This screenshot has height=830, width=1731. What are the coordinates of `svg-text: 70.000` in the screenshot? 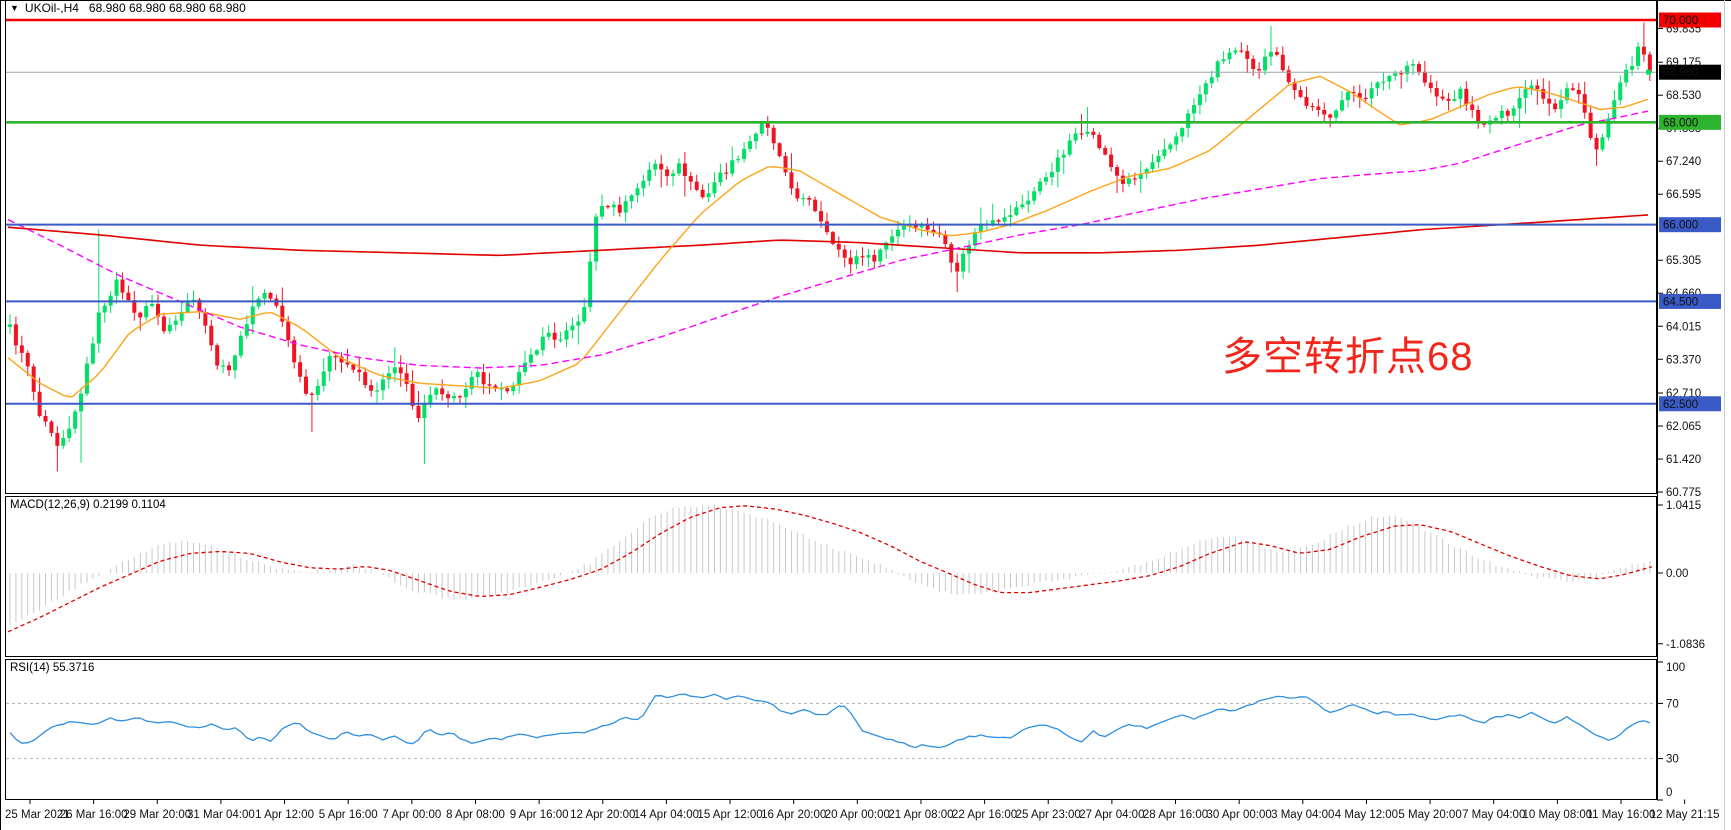 It's located at (1680, 21).